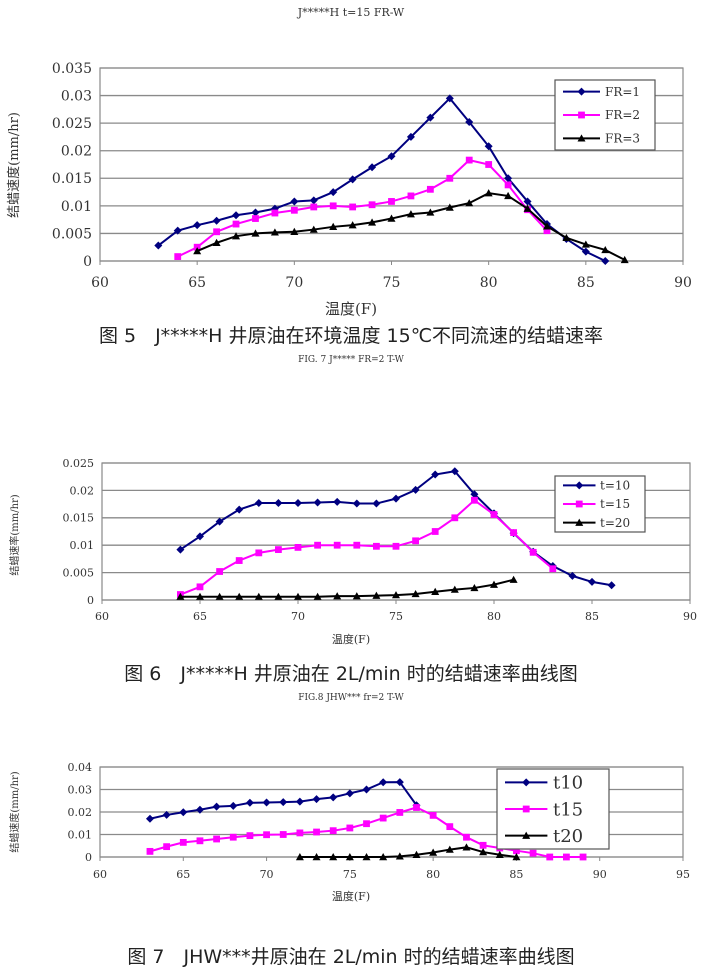  I want to click on legend: FR=1 FR=2 FR=3, so click(605, 115).